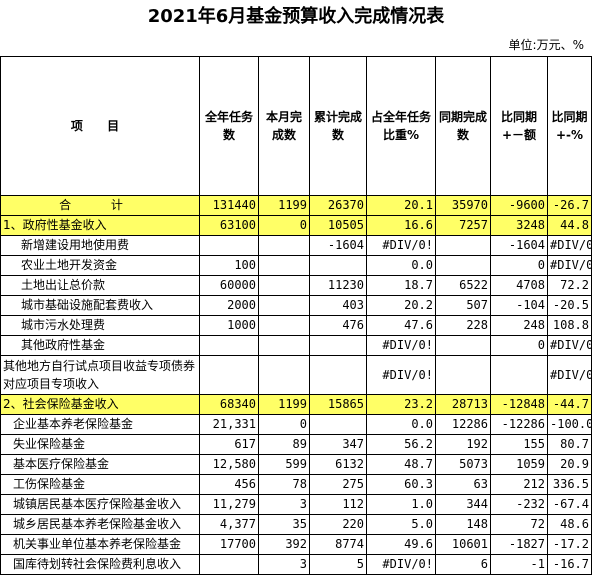  I want to click on cell-prev: 10601, so click(463, 544).